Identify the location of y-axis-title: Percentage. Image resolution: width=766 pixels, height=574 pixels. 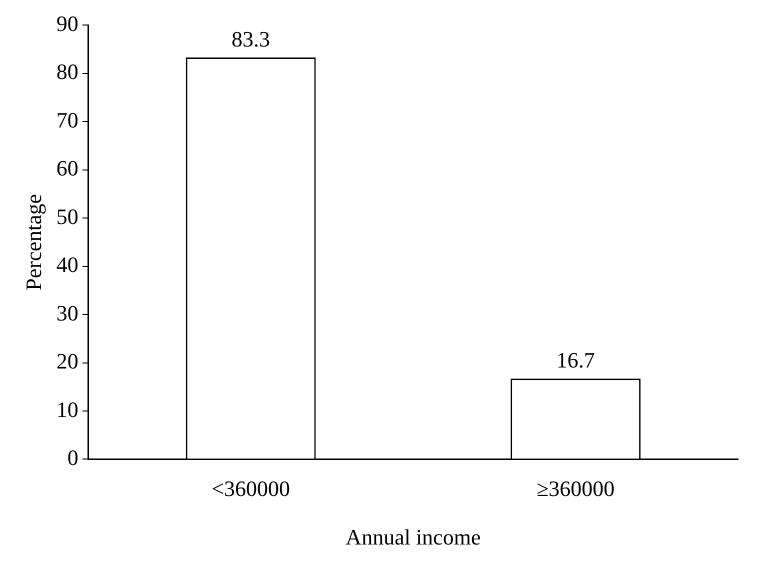
(33, 242).